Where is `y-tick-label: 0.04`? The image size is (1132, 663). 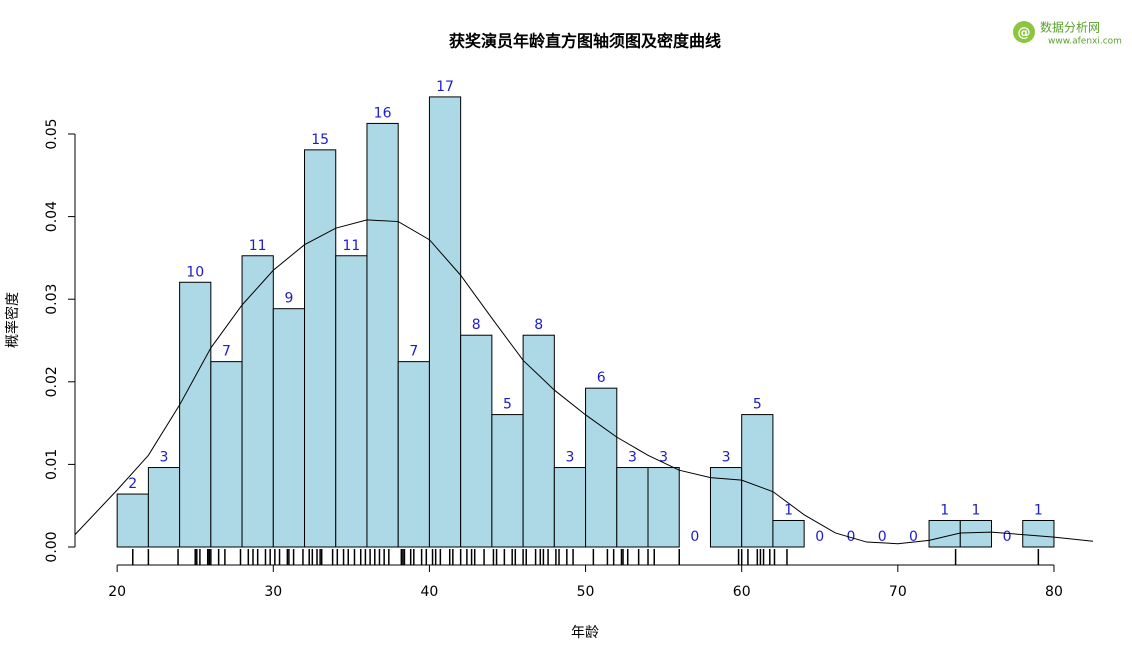 y-tick-label: 0.04 is located at coordinates (52, 216).